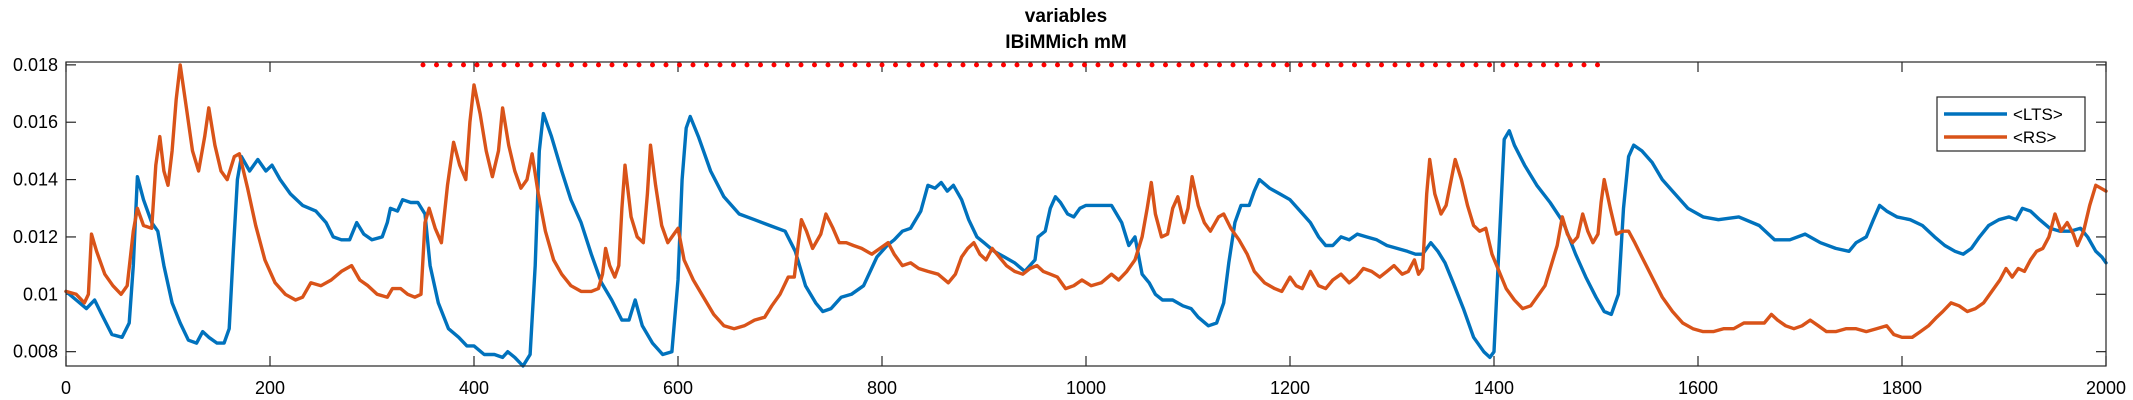 The height and width of the screenshot is (400, 2133). What do you see at coordinates (2035, 137) in the screenshot?
I see `legend-label-rs: <RS>` at bounding box center [2035, 137].